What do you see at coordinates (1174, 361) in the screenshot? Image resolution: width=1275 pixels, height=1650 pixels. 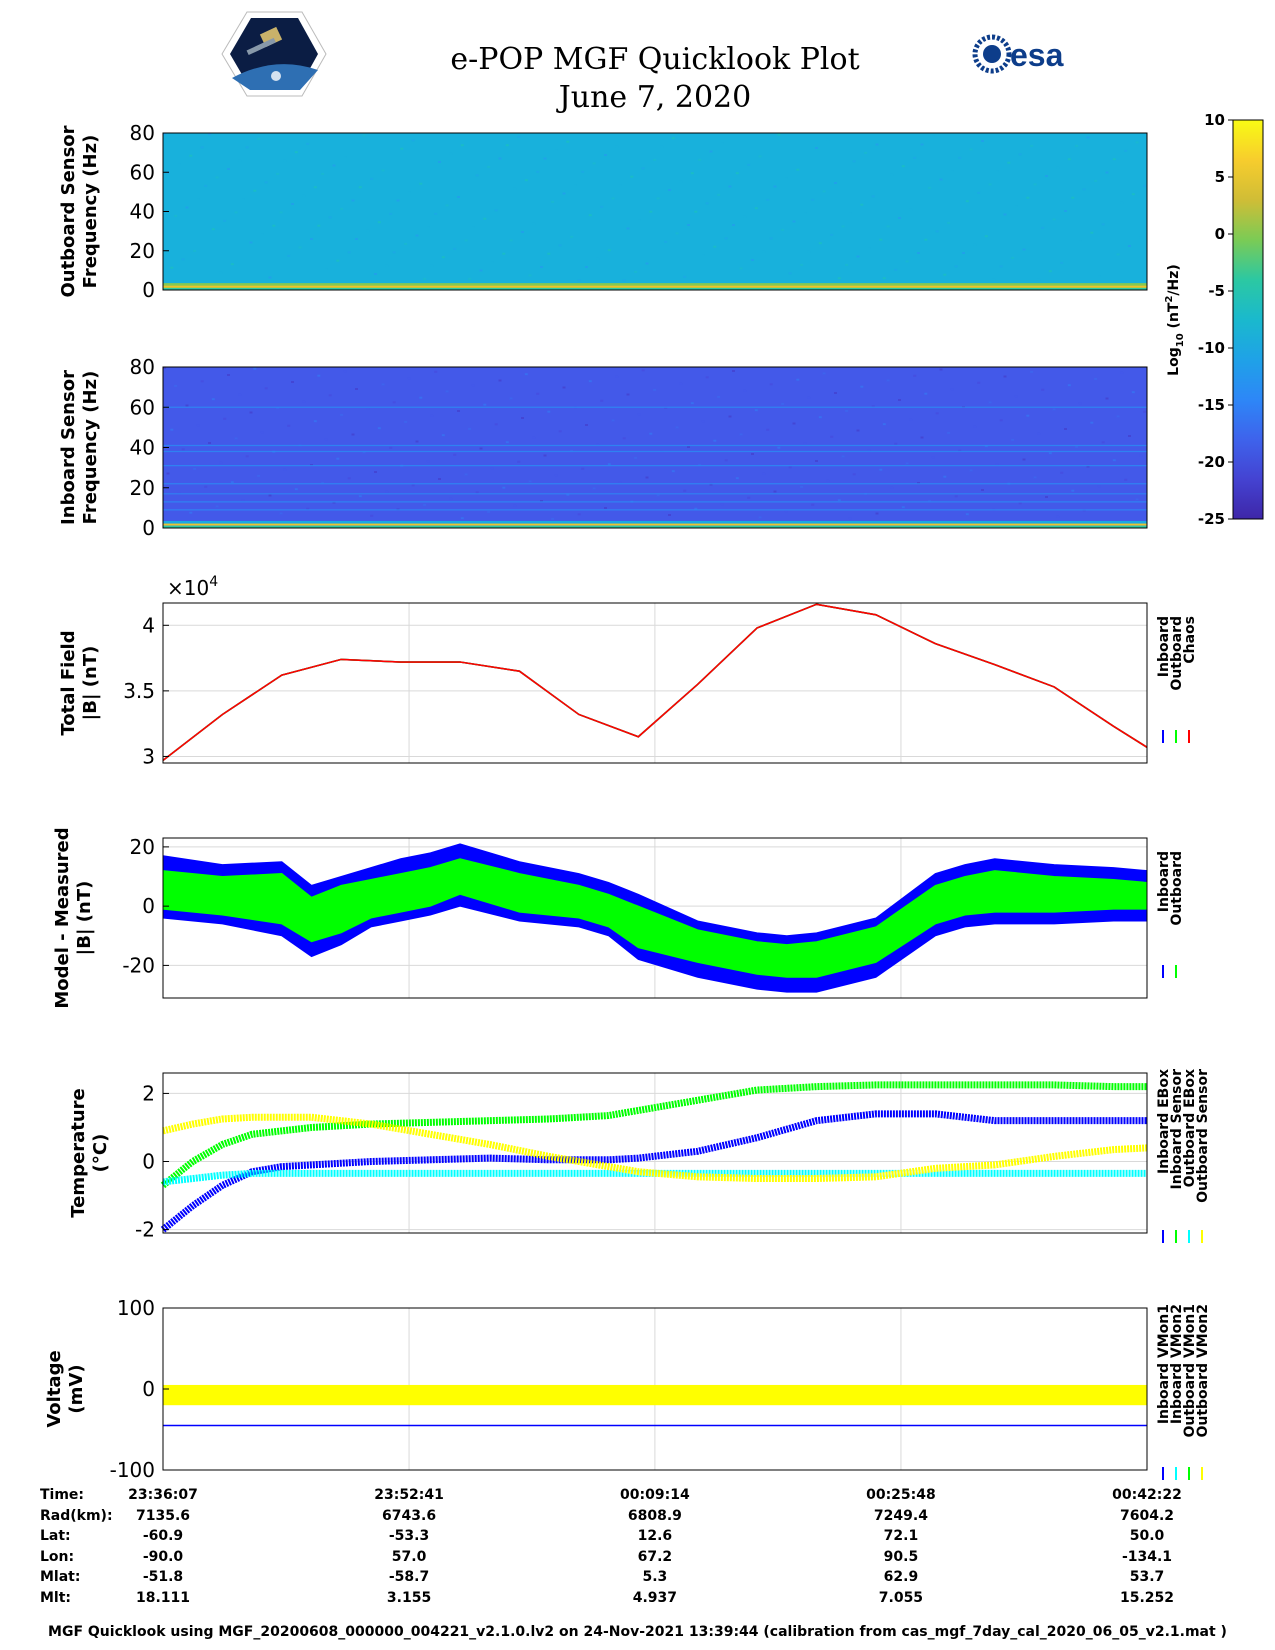 I see `colorbar-label-part: Log` at bounding box center [1174, 361].